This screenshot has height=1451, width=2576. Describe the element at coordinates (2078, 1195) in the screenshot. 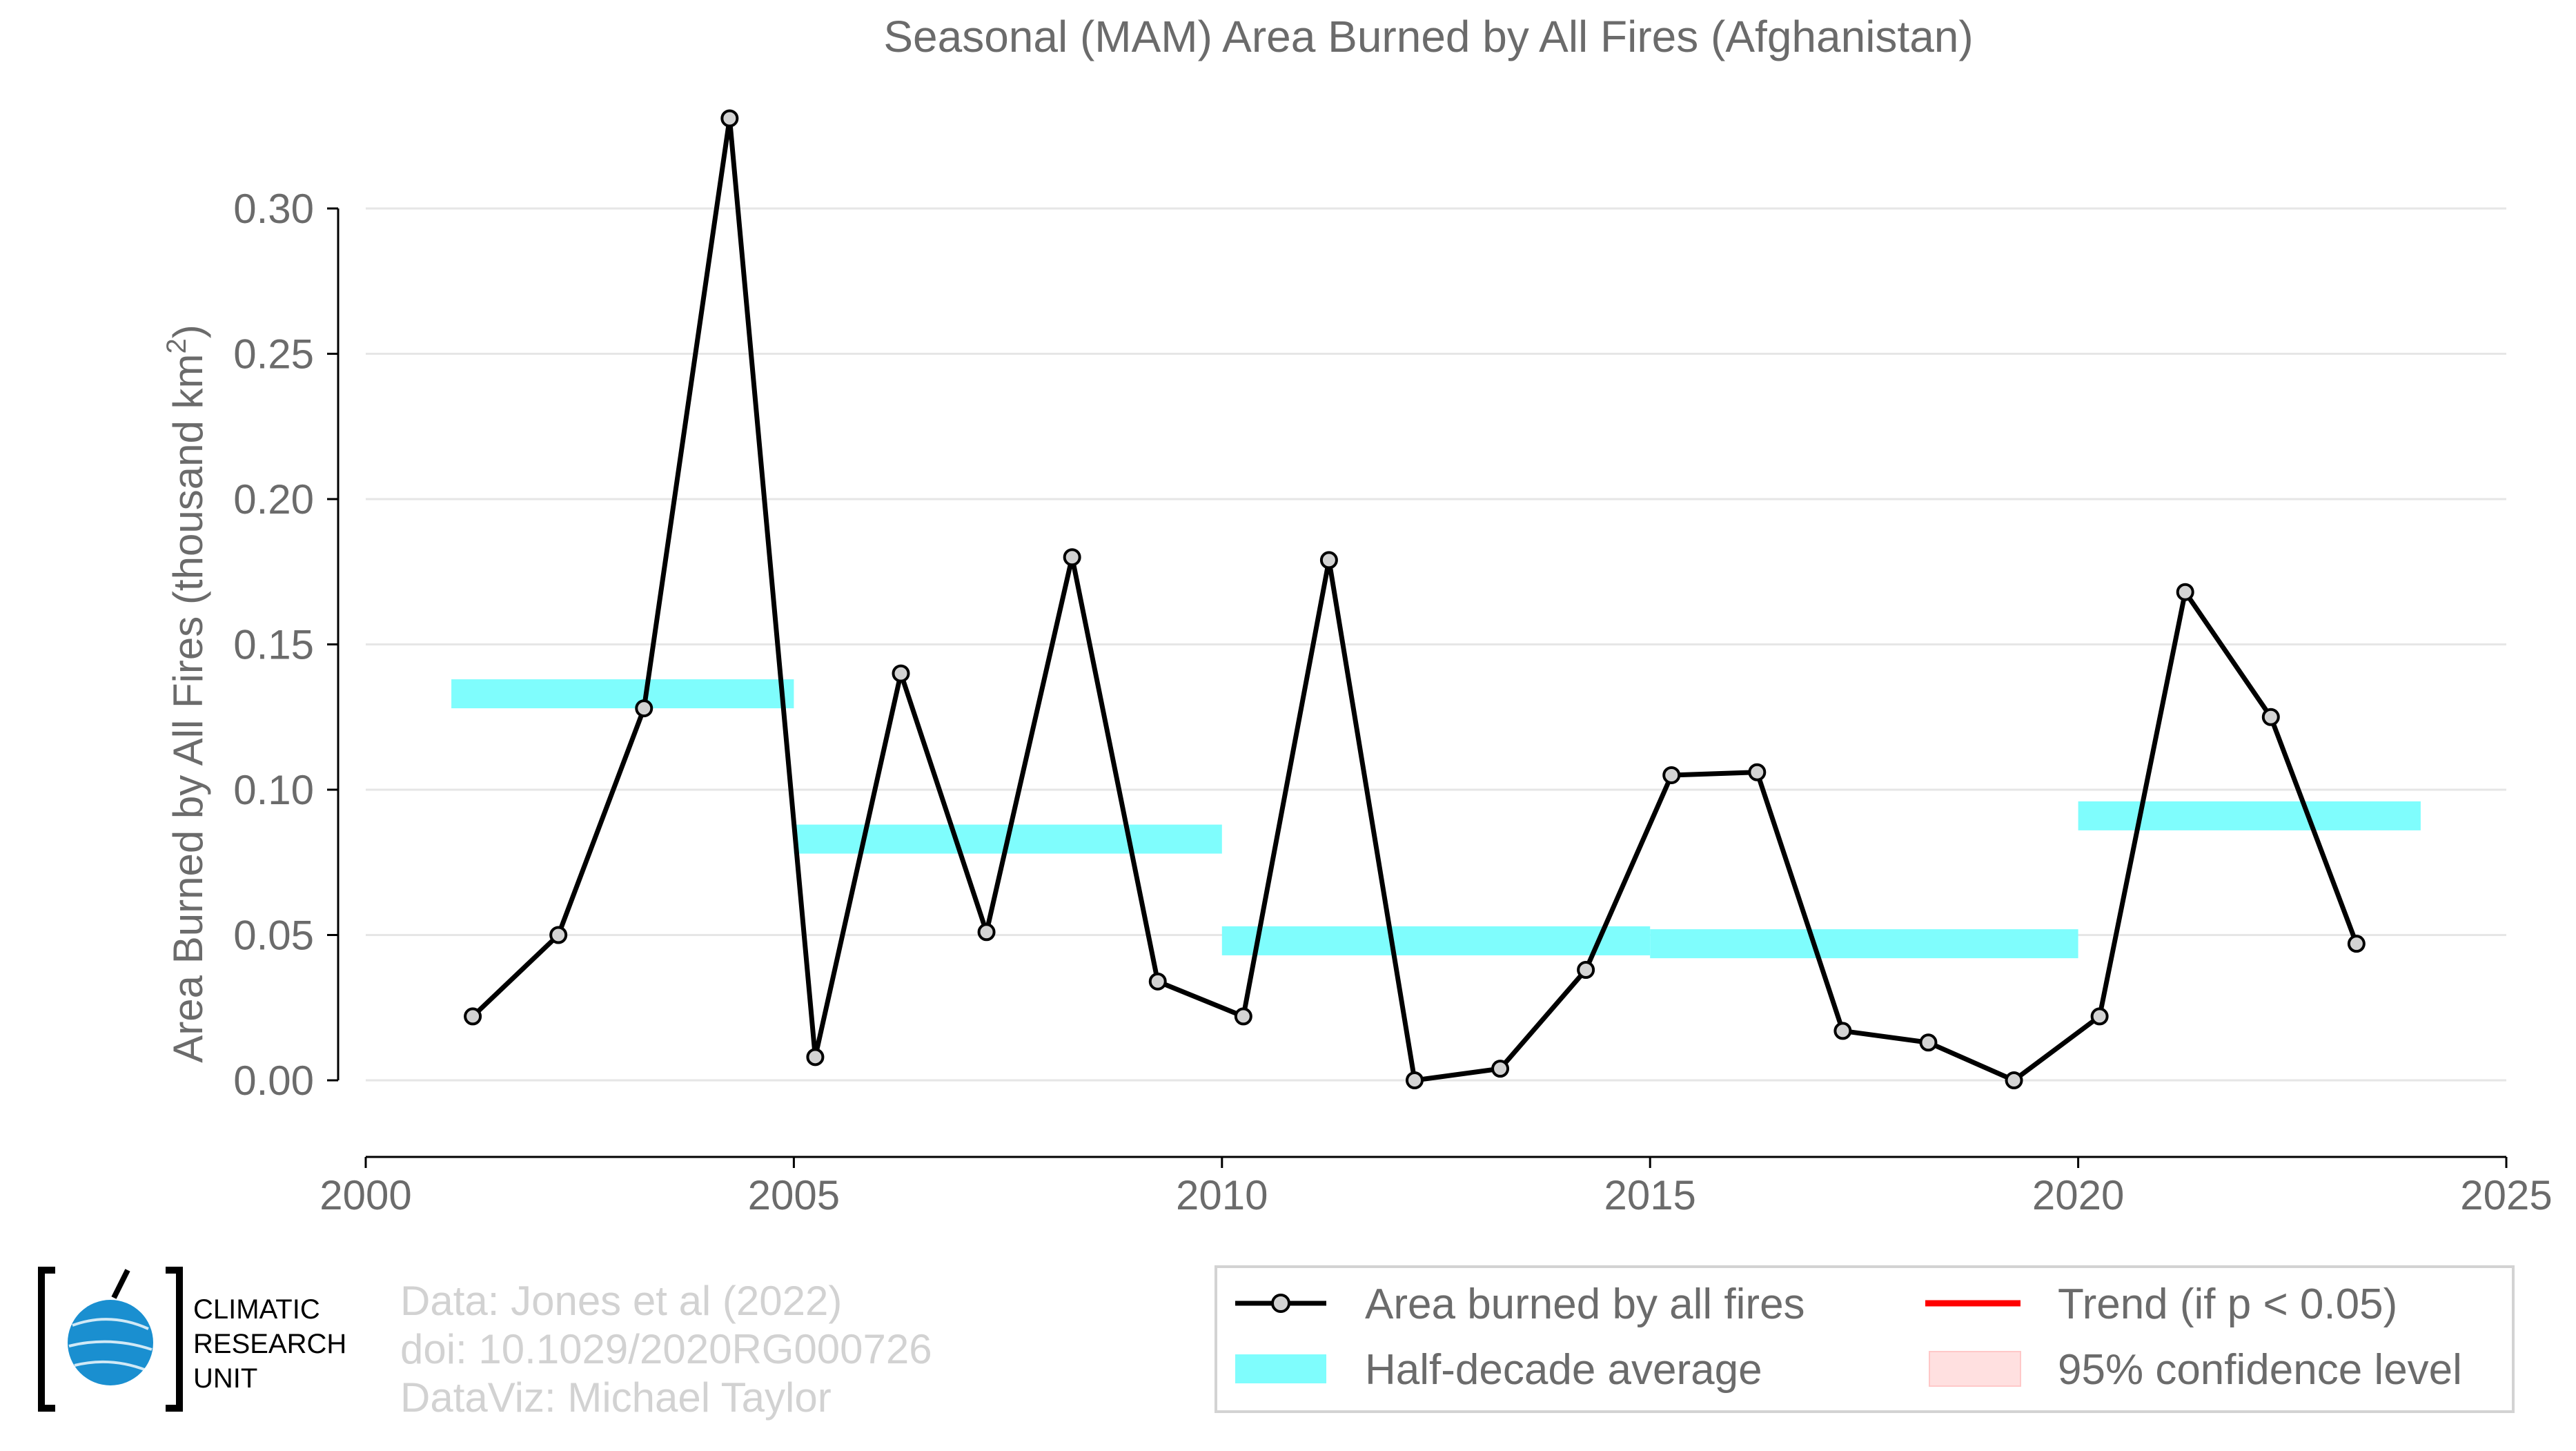

I see `x-tick-label: 2020` at that location.